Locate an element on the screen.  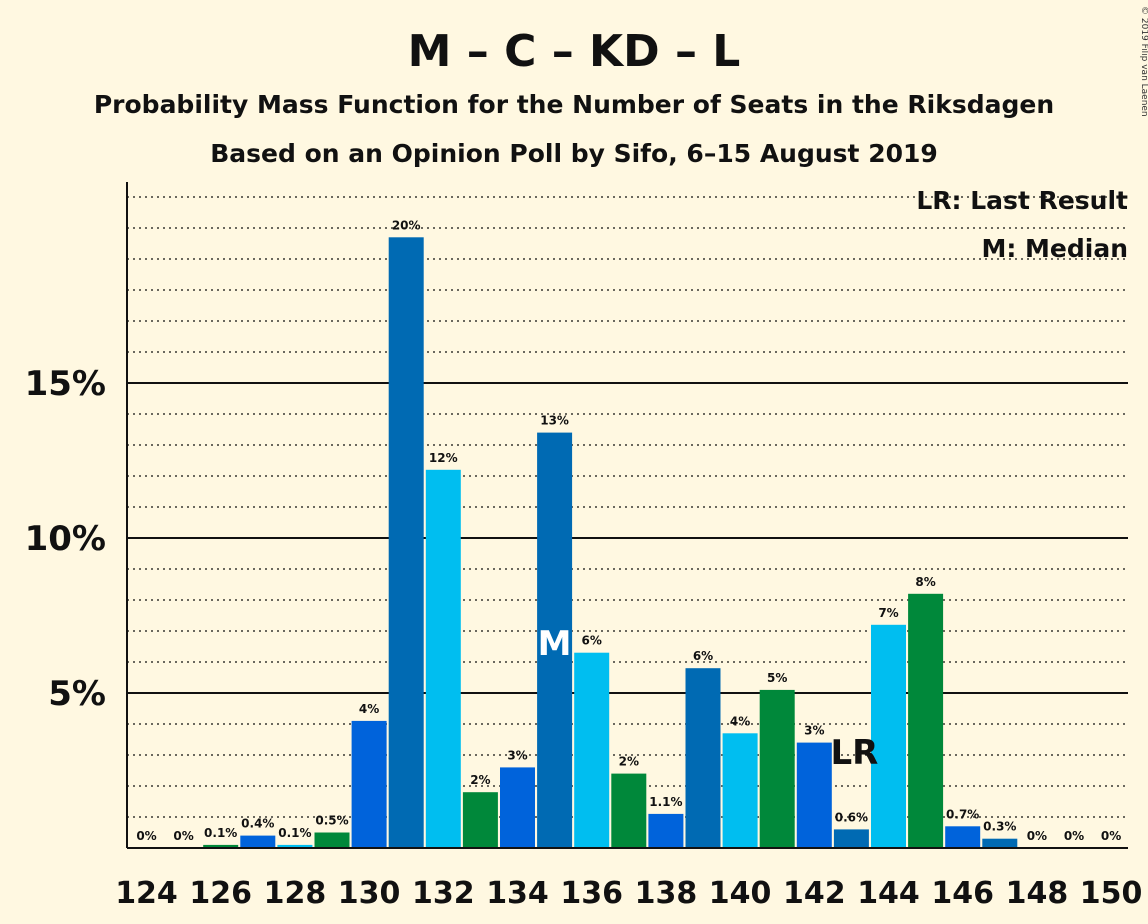
data-label-seat-131: 20% is located at coordinates (406, 225).